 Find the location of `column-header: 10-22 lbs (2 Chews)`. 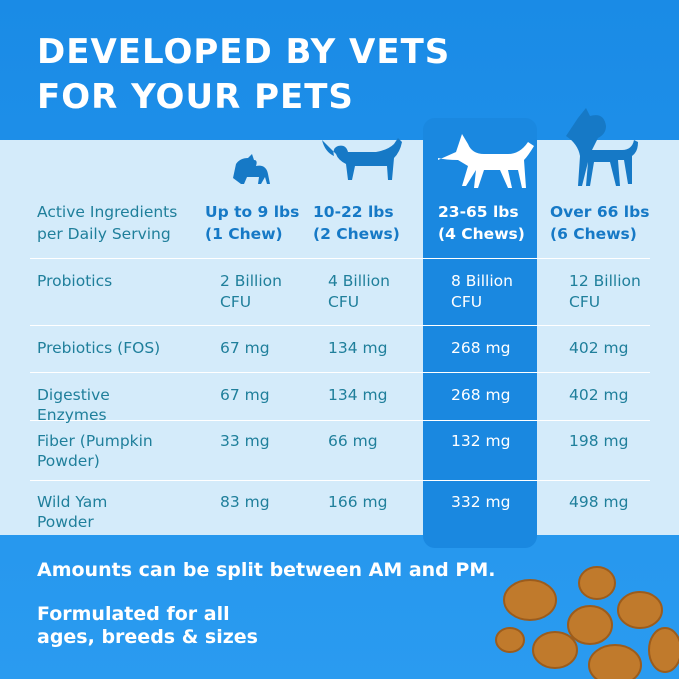

column-header: 10-22 lbs (2 Chews) is located at coordinates (356, 223).